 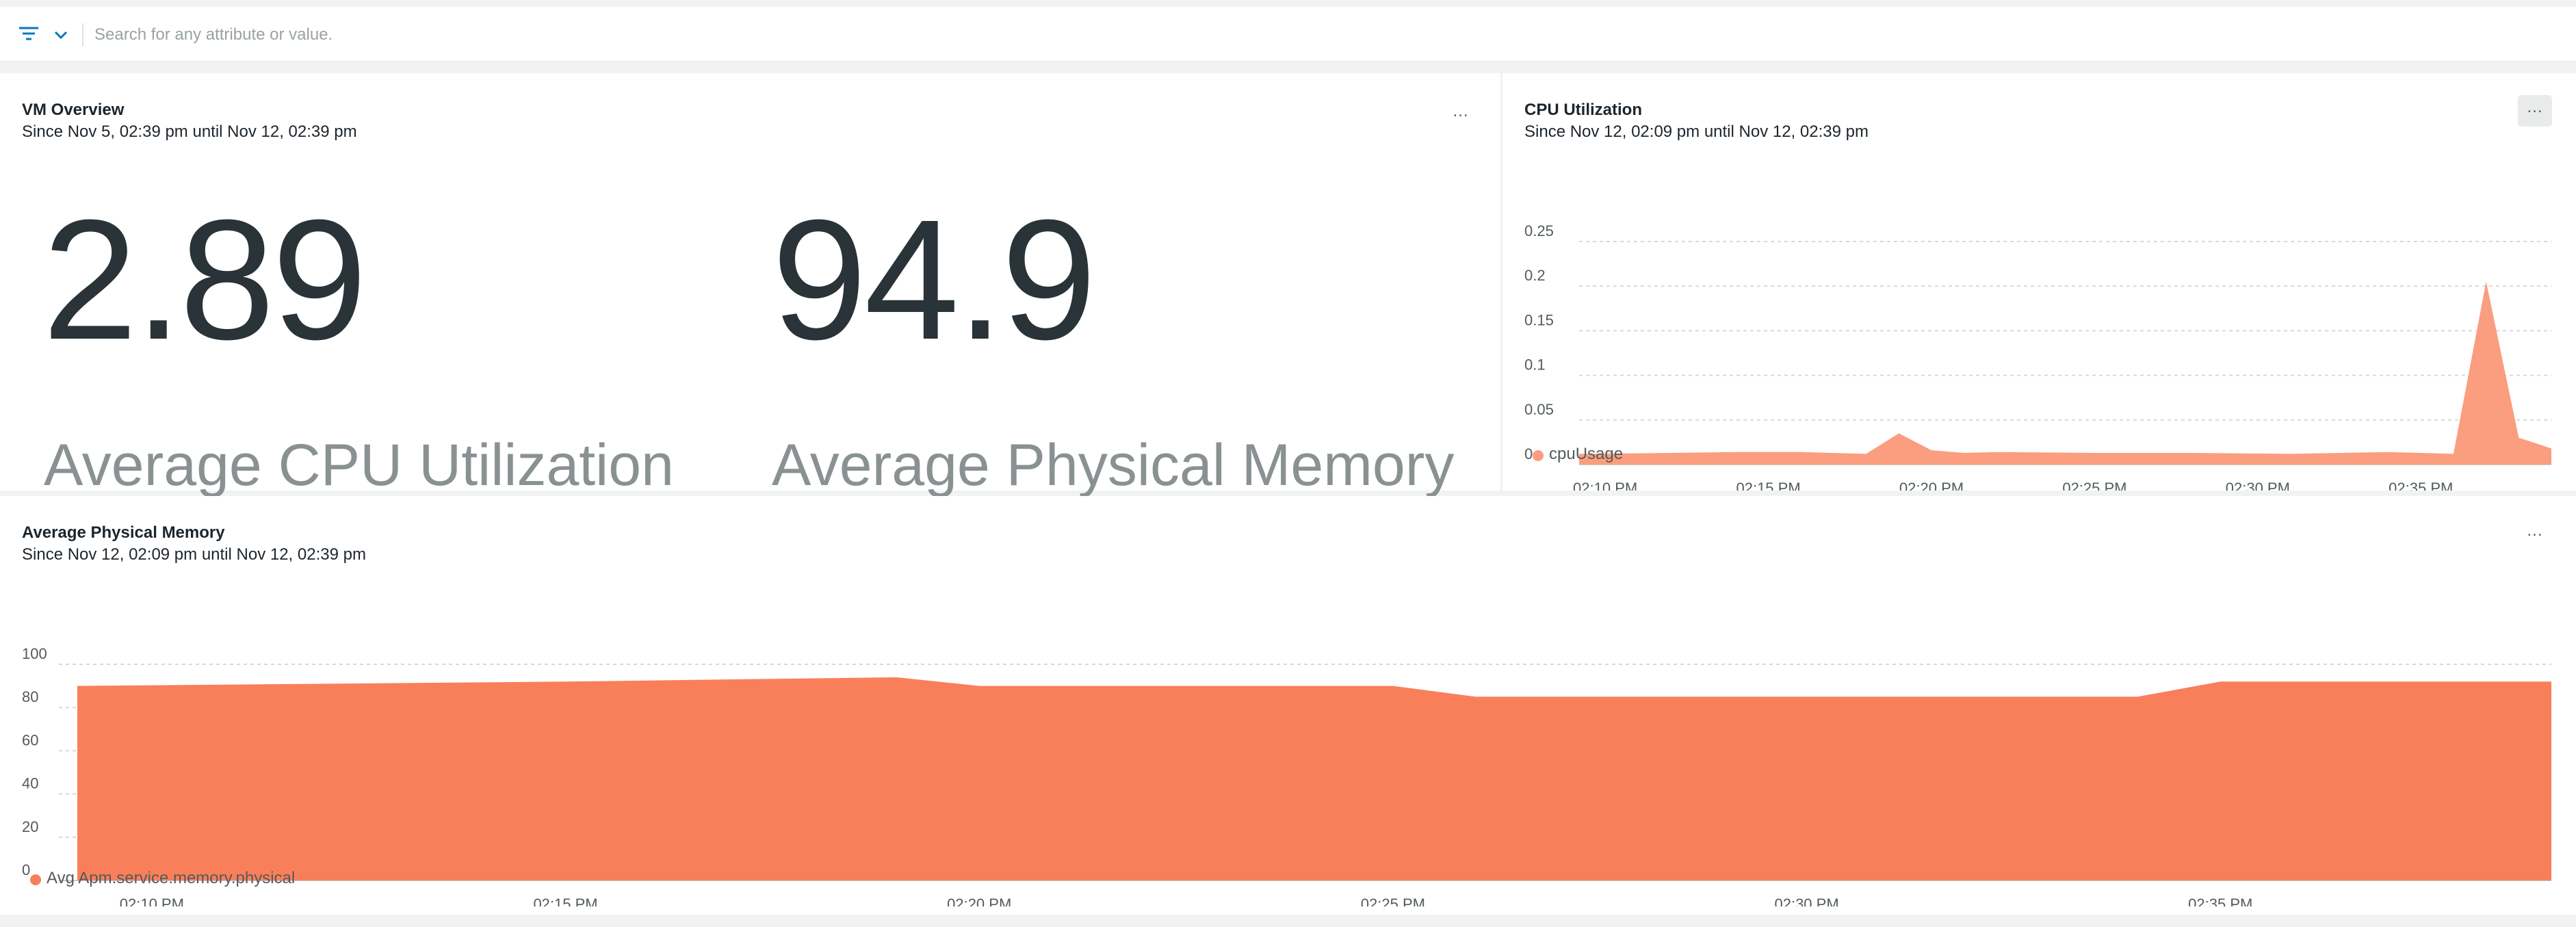 I want to click on widget-title: CPU Utilization, so click(x=1583, y=110).